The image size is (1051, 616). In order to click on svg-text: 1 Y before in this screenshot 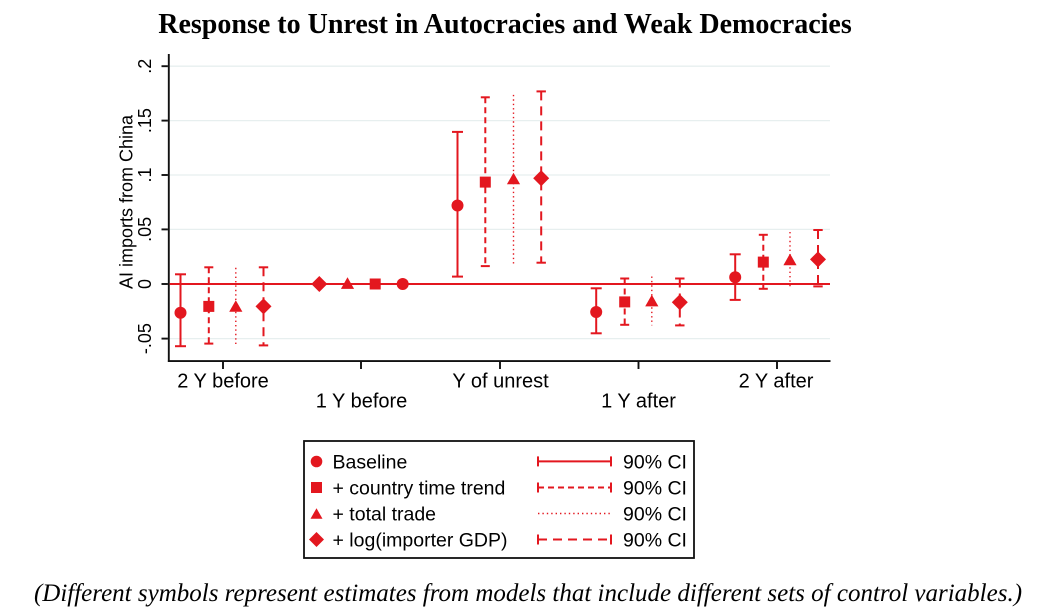, I will do `click(362, 402)`.